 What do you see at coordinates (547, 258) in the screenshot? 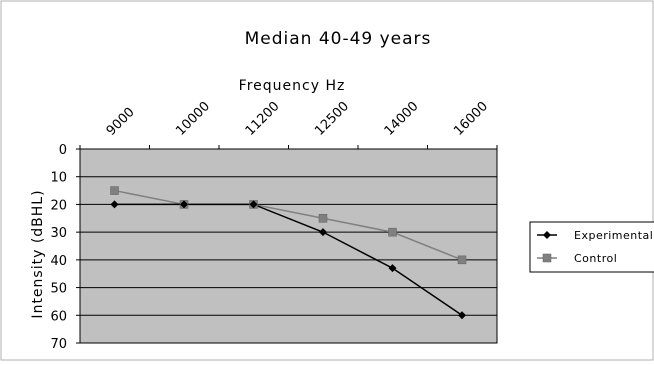
I see `legend-marker-control` at bounding box center [547, 258].